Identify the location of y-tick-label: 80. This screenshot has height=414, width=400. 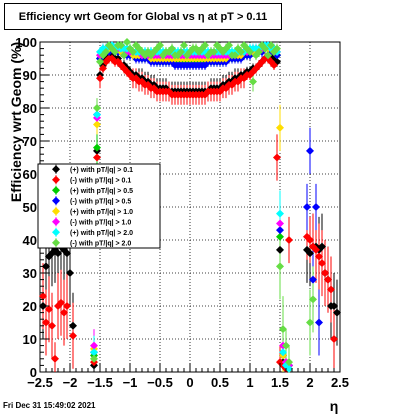
(30, 108).